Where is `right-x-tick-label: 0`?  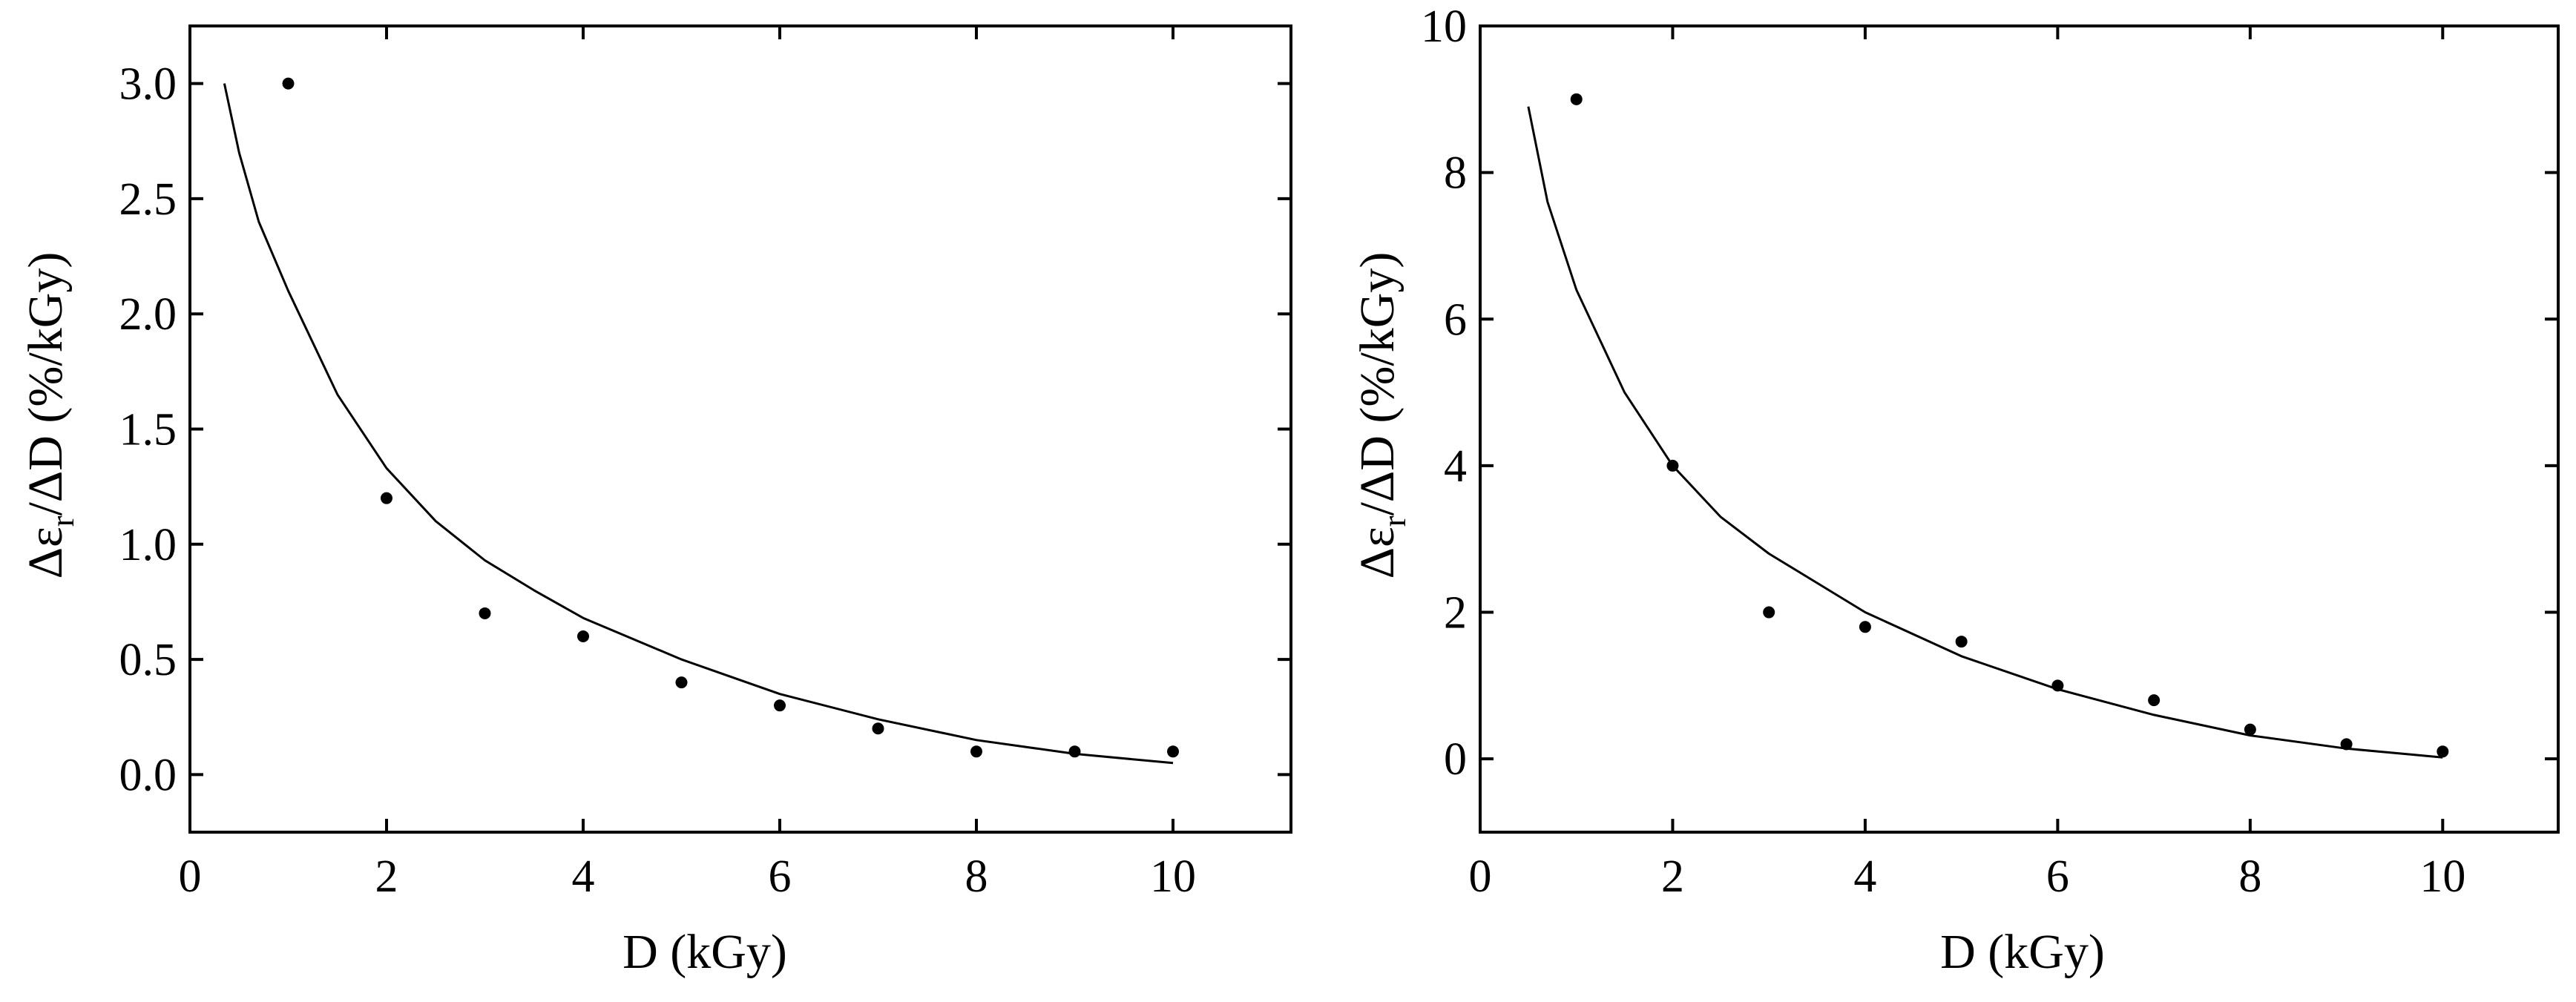
right-x-tick-label: 0 is located at coordinates (1480, 877).